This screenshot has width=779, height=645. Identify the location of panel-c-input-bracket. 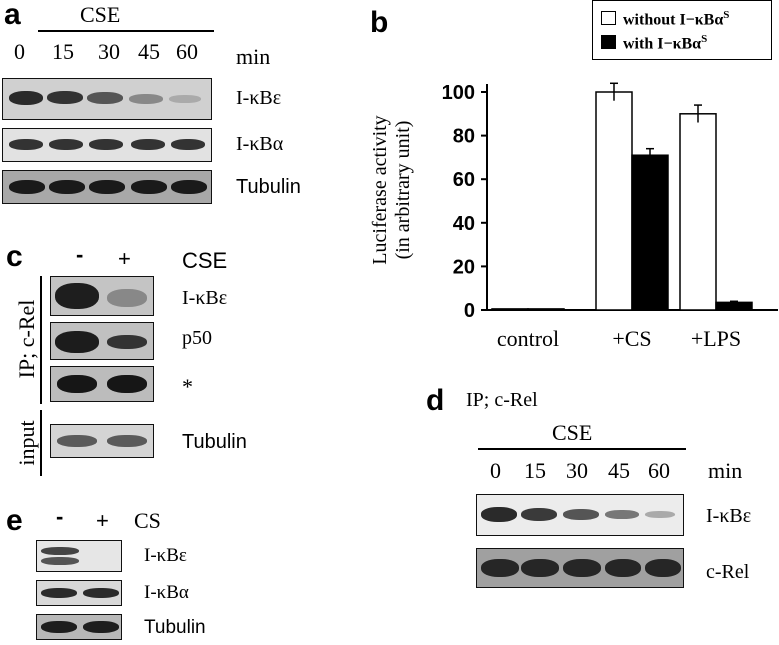
(41, 443).